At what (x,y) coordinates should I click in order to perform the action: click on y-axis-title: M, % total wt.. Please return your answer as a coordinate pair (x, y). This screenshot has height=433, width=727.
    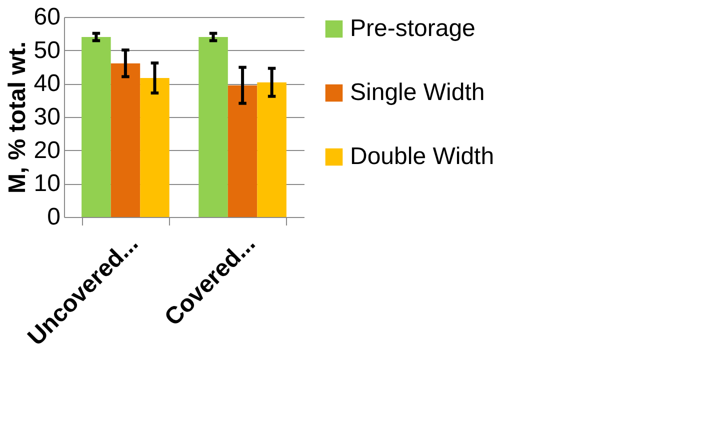
    Looking at the image, I should click on (17, 118).